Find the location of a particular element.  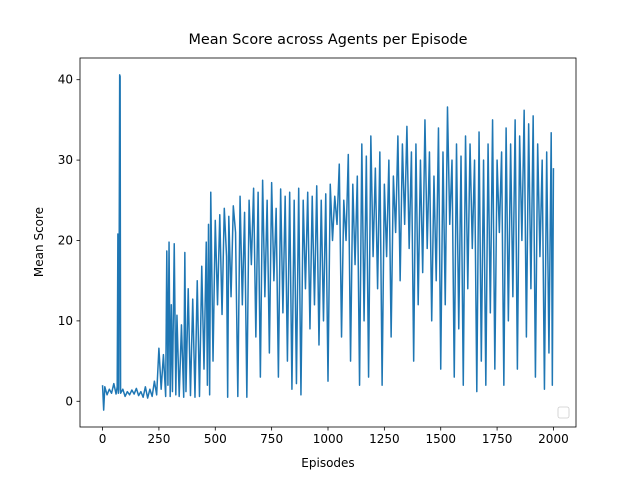

x-tick-label: 1750 is located at coordinates (497, 439).